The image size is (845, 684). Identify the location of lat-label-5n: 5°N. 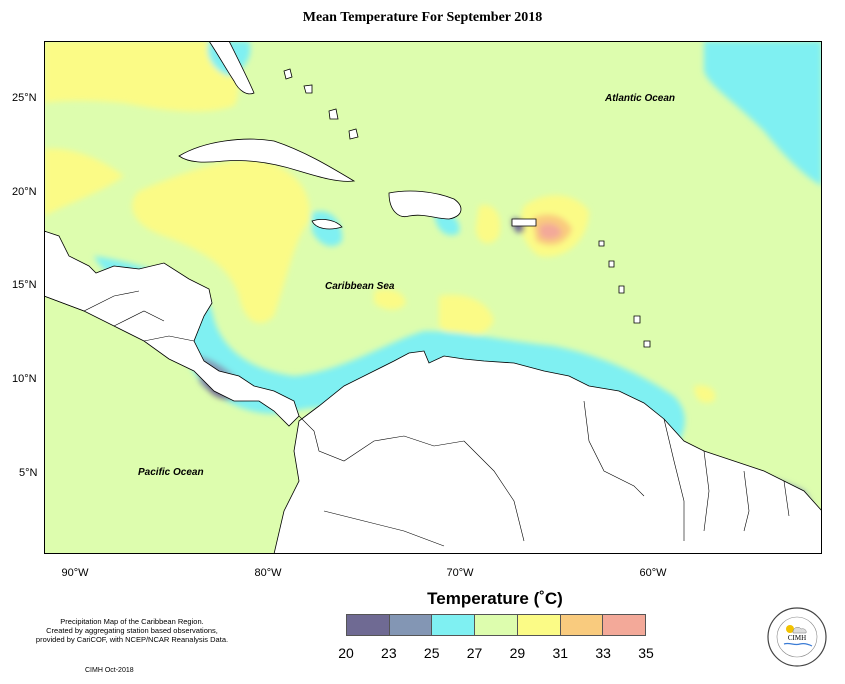
(28, 473).